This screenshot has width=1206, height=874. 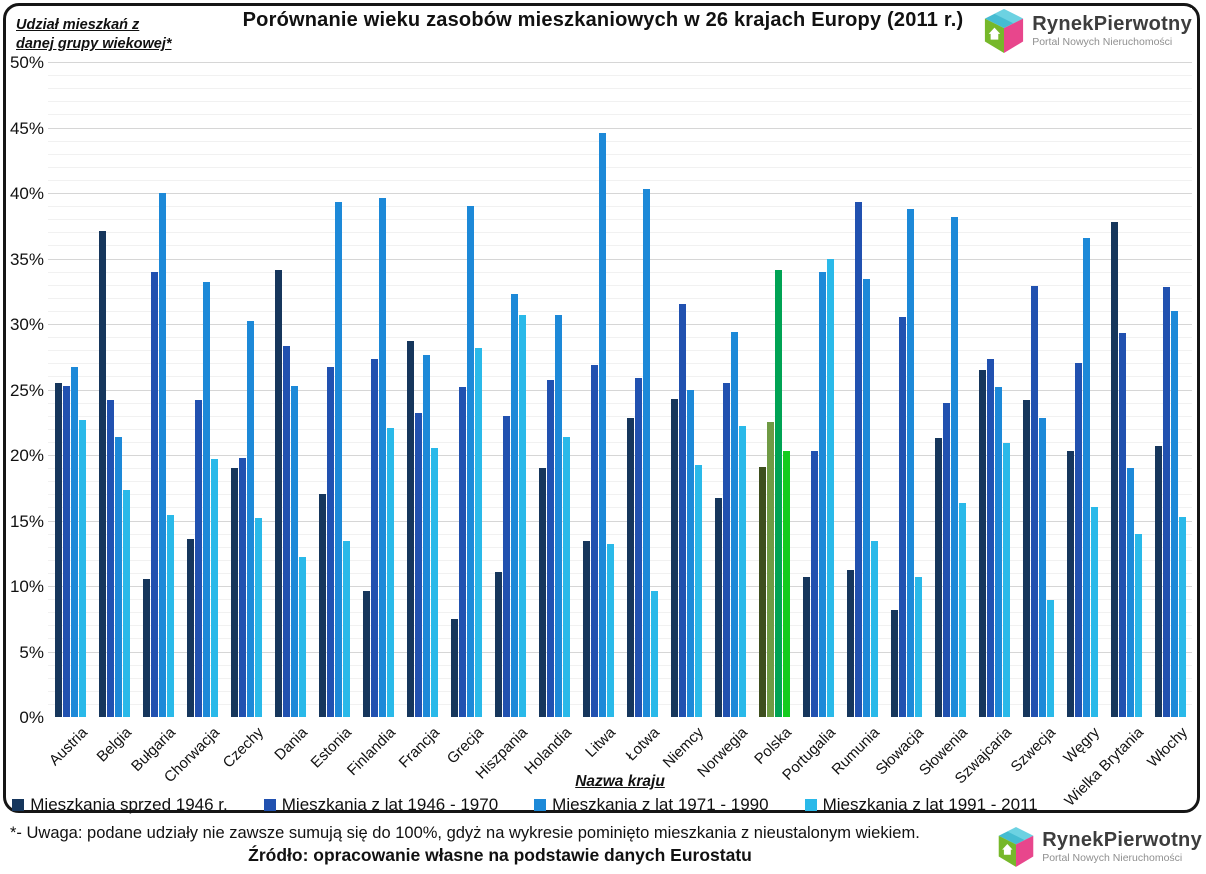 What do you see at coordinates (1094, 612) in the screenshot?
I see `bar-Węgry-series4` at bounding box center [1094, 612].